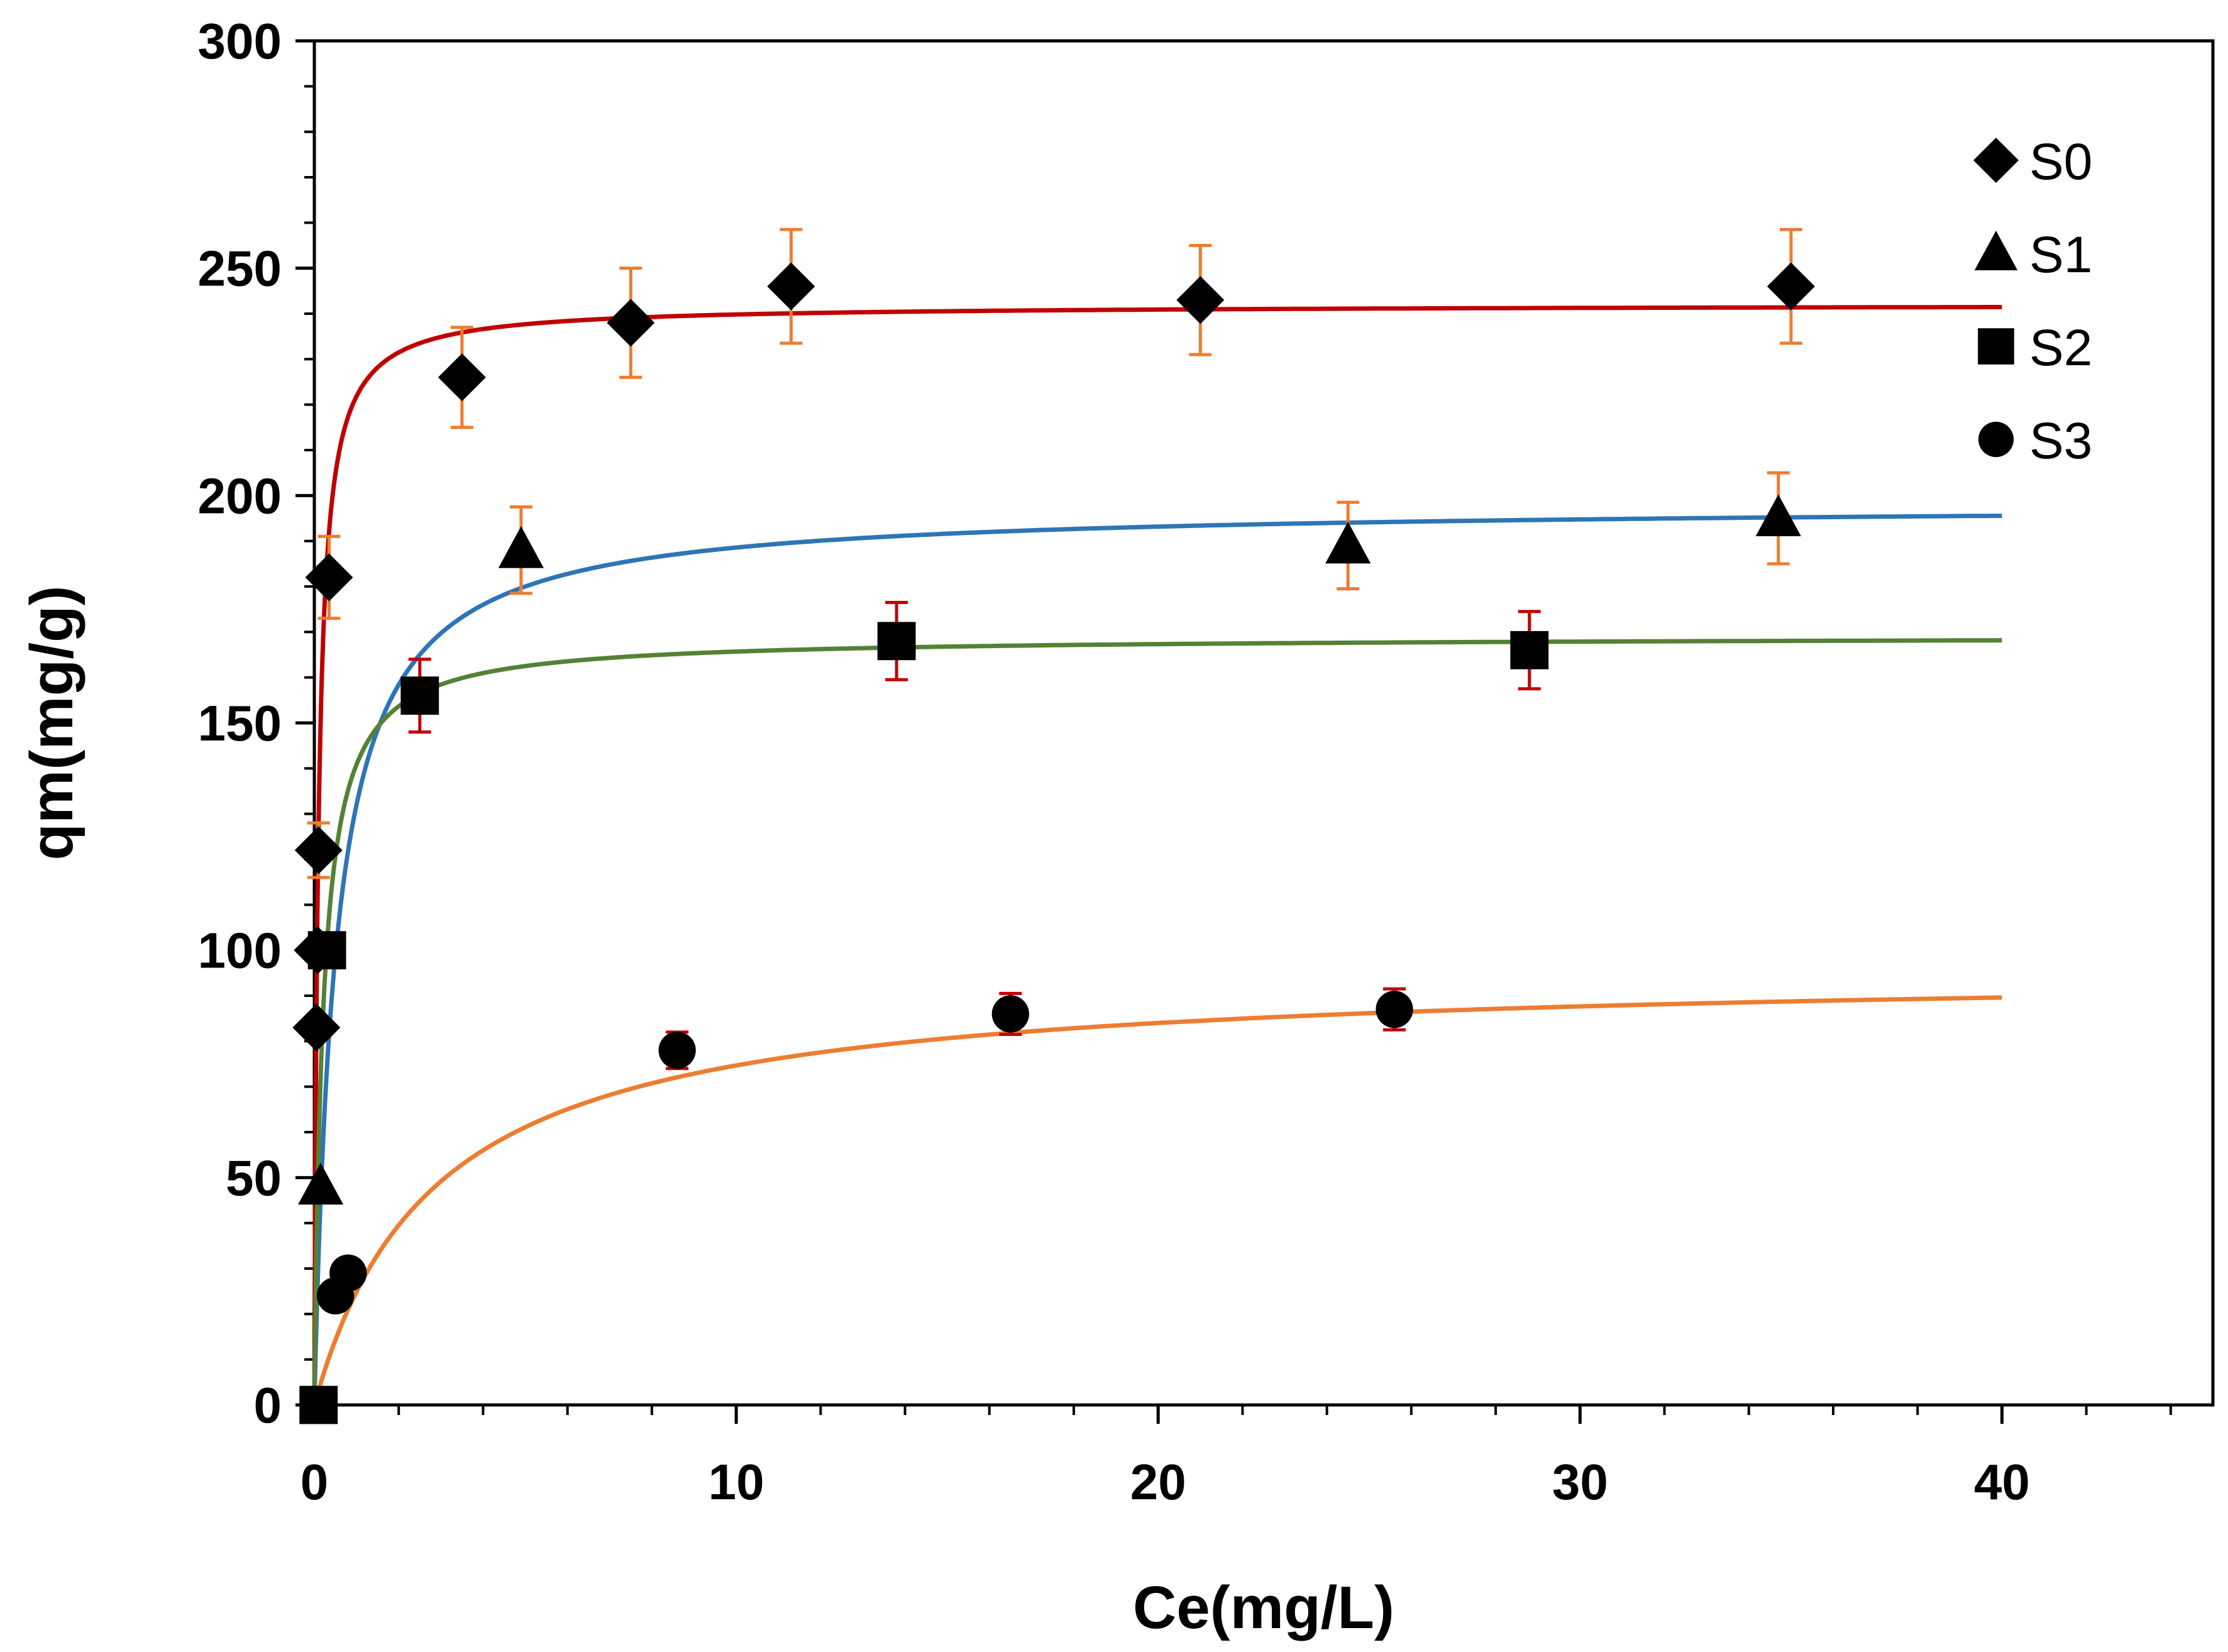 Image resolution: width=2228 pixels, height=1652 pixels. Describe the element at coordinates (1996, 346) in the screenshot. I see `legend-marker-s2` at that location.